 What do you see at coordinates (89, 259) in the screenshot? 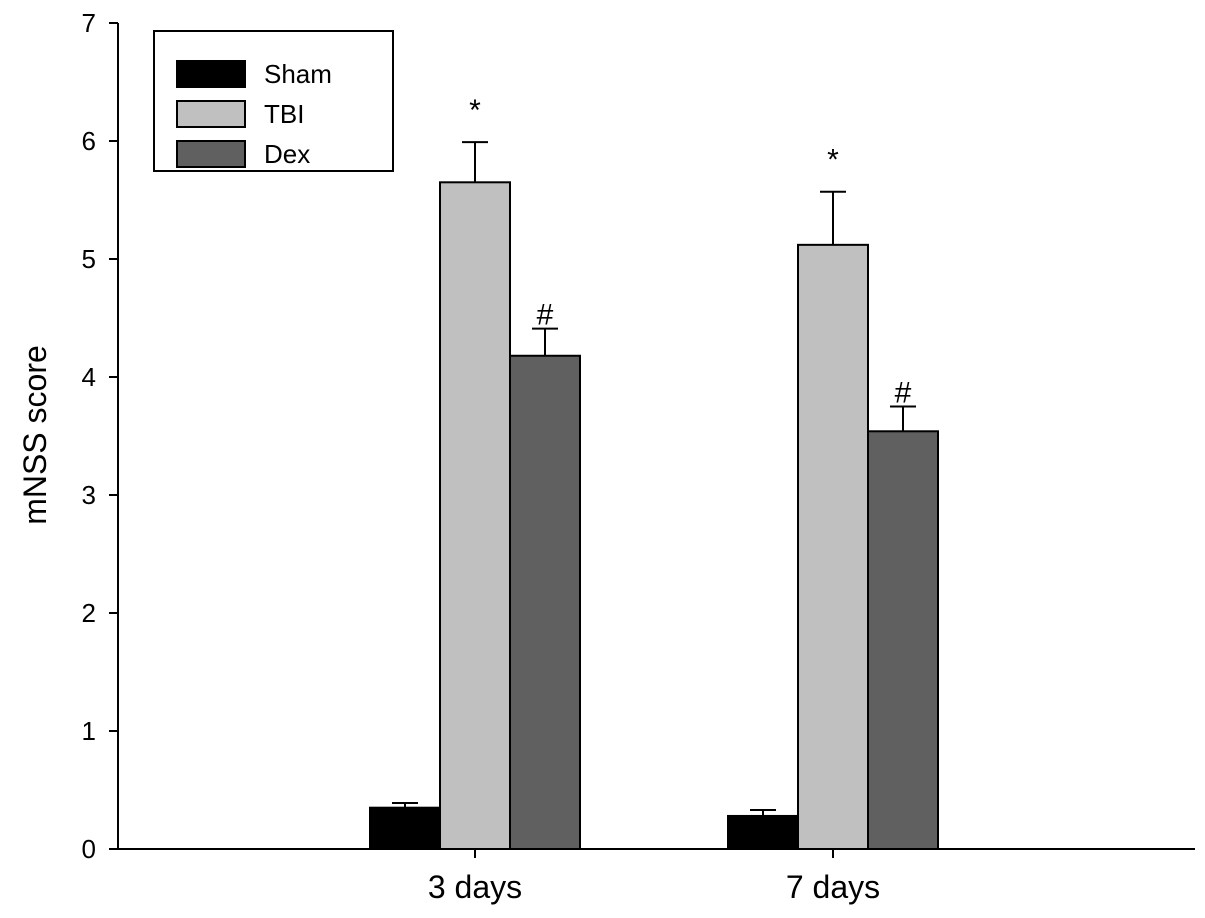
I see `y-tick-label: 5` at bounding box center [89, 259].